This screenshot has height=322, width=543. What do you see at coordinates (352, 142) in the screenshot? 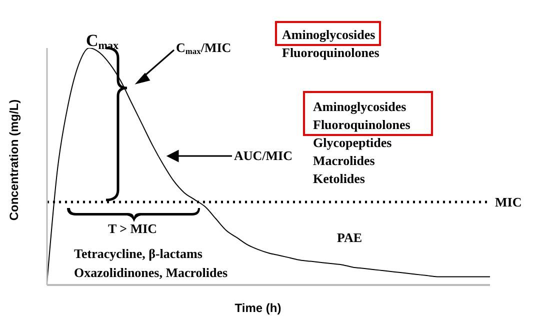
I see `annotation: Glycopeptides` at bounding box center [352, 142].